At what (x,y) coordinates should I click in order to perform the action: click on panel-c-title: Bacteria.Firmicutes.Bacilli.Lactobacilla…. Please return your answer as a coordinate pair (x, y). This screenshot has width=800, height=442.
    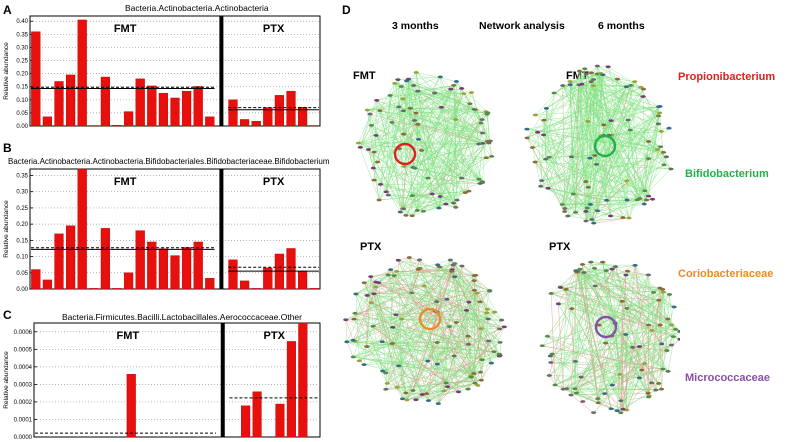
    Looking at the image, I should click on (182, 317).